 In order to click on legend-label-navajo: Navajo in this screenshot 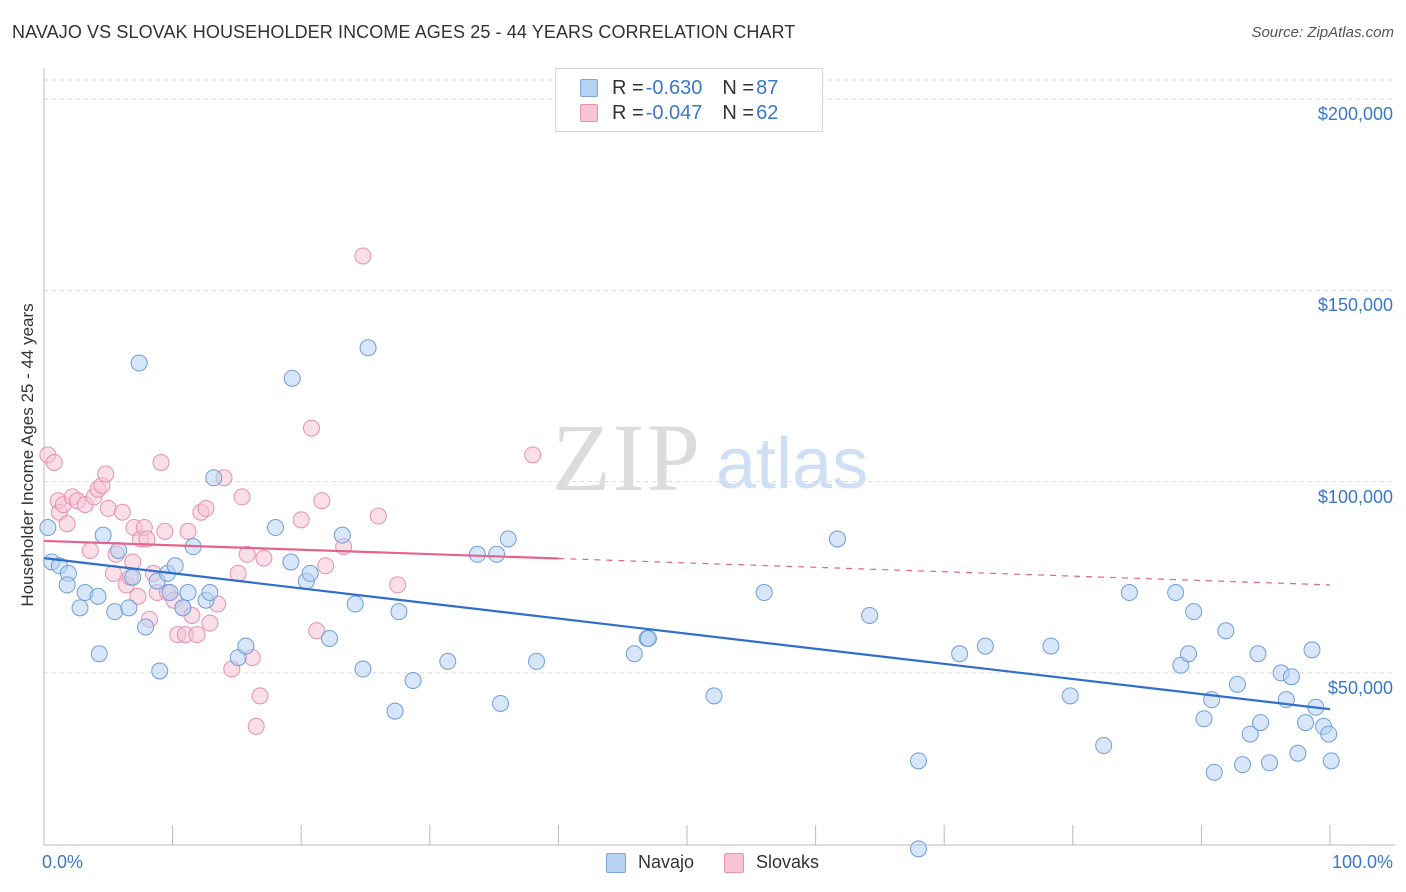, I will do `click(666, 862)`.